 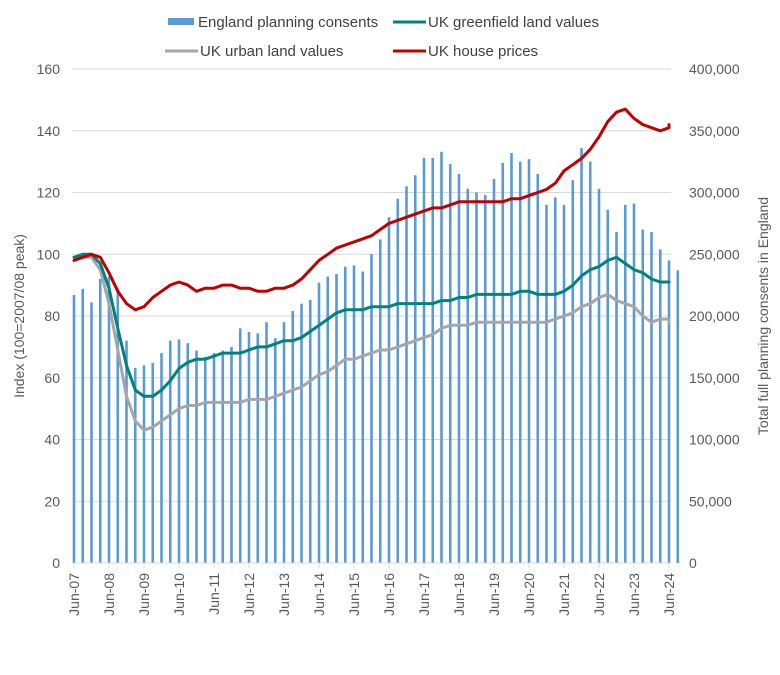 I want to click on x-tick-label: Jun-15, so click(x=354, y=594).